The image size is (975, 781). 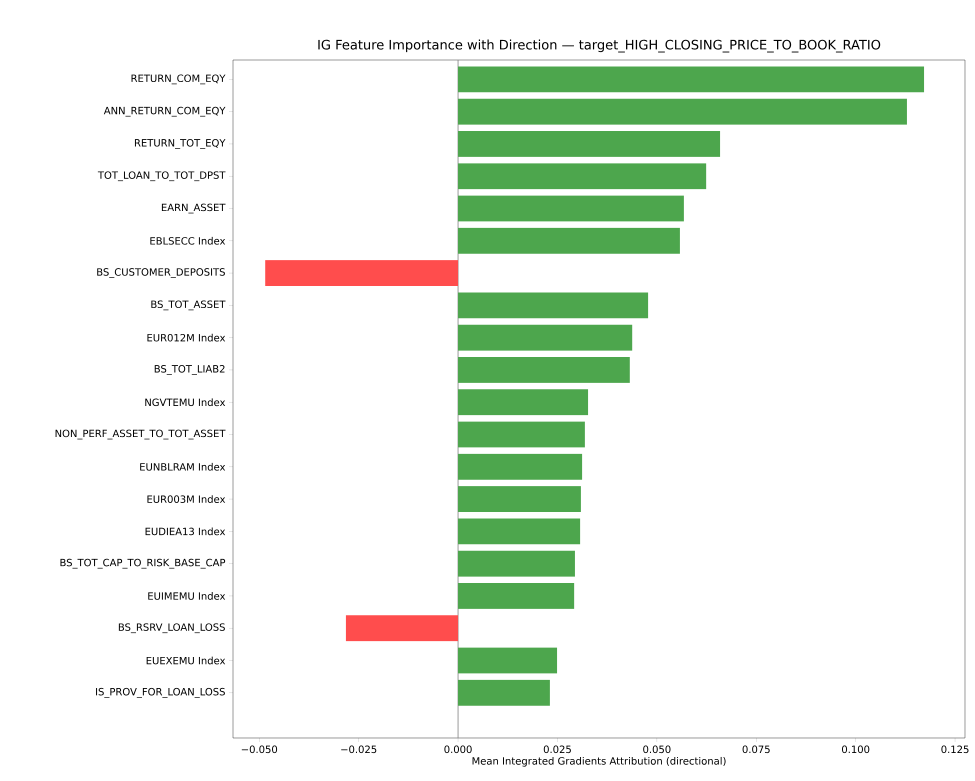 I want to click on y-tick-label: RETURN_TOT_EQY, so click(x=180, y=144).